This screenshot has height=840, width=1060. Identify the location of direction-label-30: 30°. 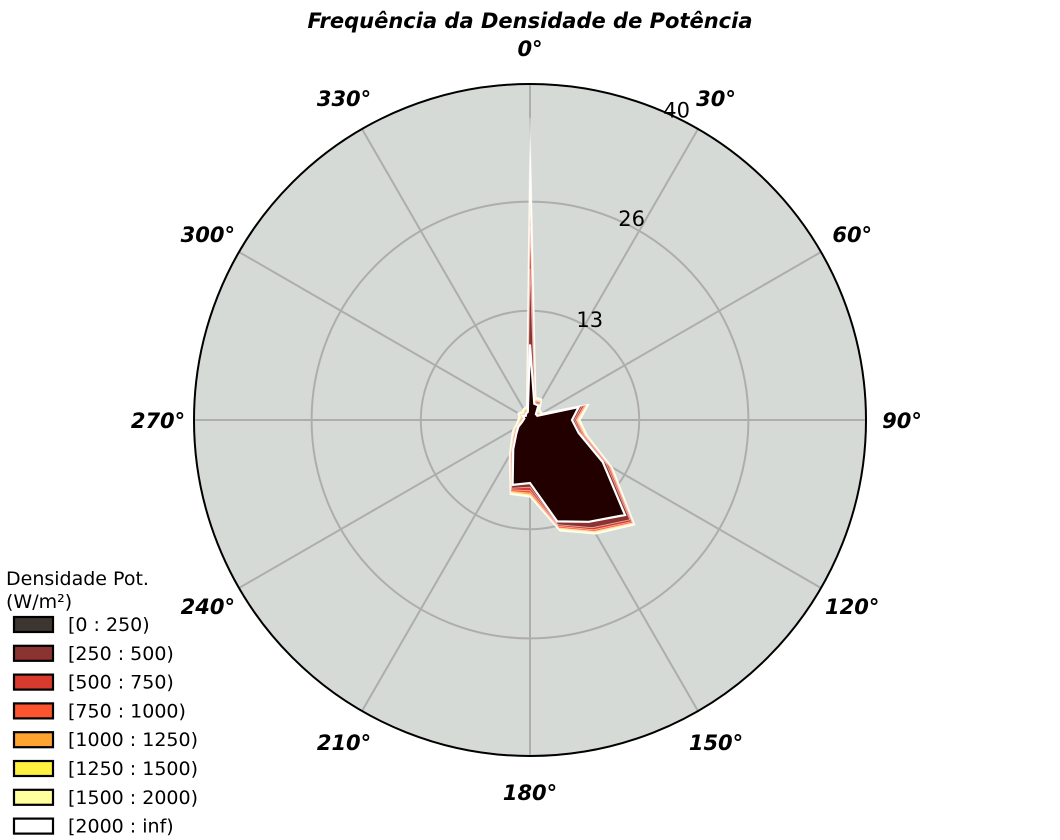
(716, 99).